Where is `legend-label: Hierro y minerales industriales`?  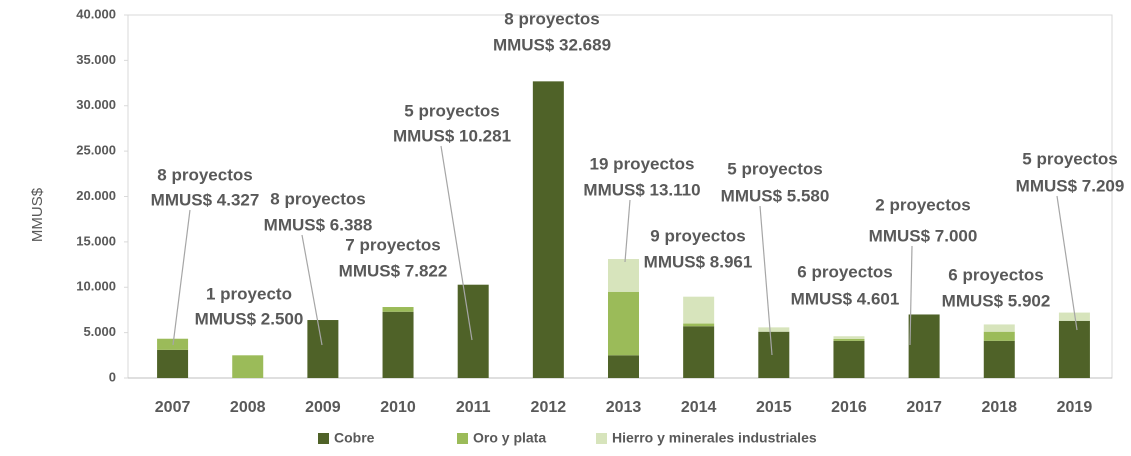
legend-label: Hierro y minerales industriales is located at coordinates (714, 438).